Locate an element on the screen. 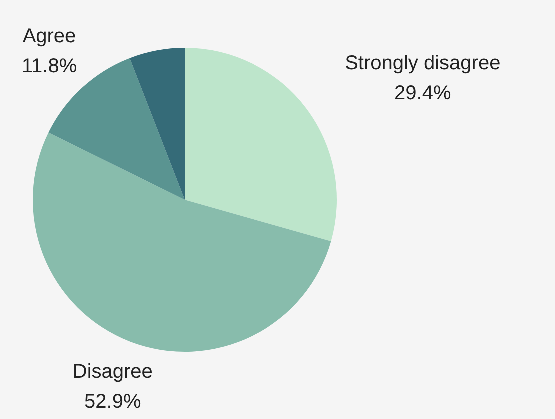 The height and width of the screenshot is (419, 555). slice-label: Disagree is located at coordinates (112, 371).